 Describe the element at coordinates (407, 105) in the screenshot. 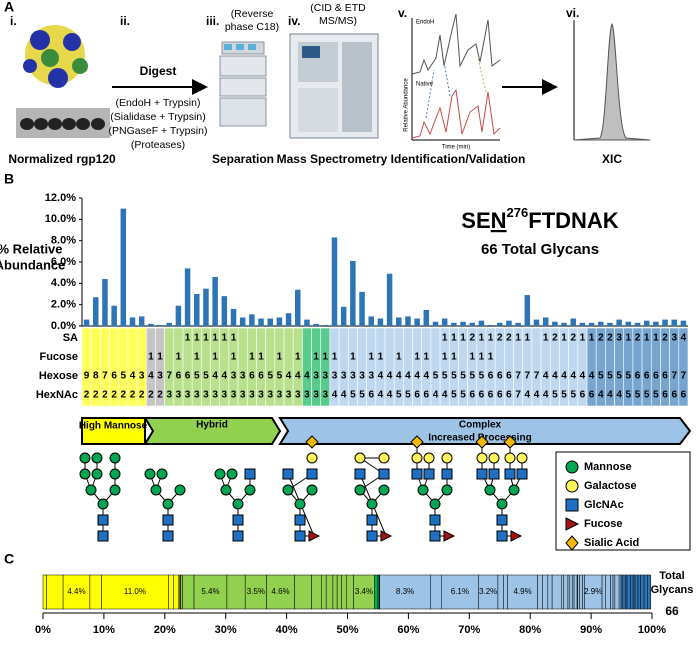

I see `chromatogram-axis-label: Relative Abundance` at that location.